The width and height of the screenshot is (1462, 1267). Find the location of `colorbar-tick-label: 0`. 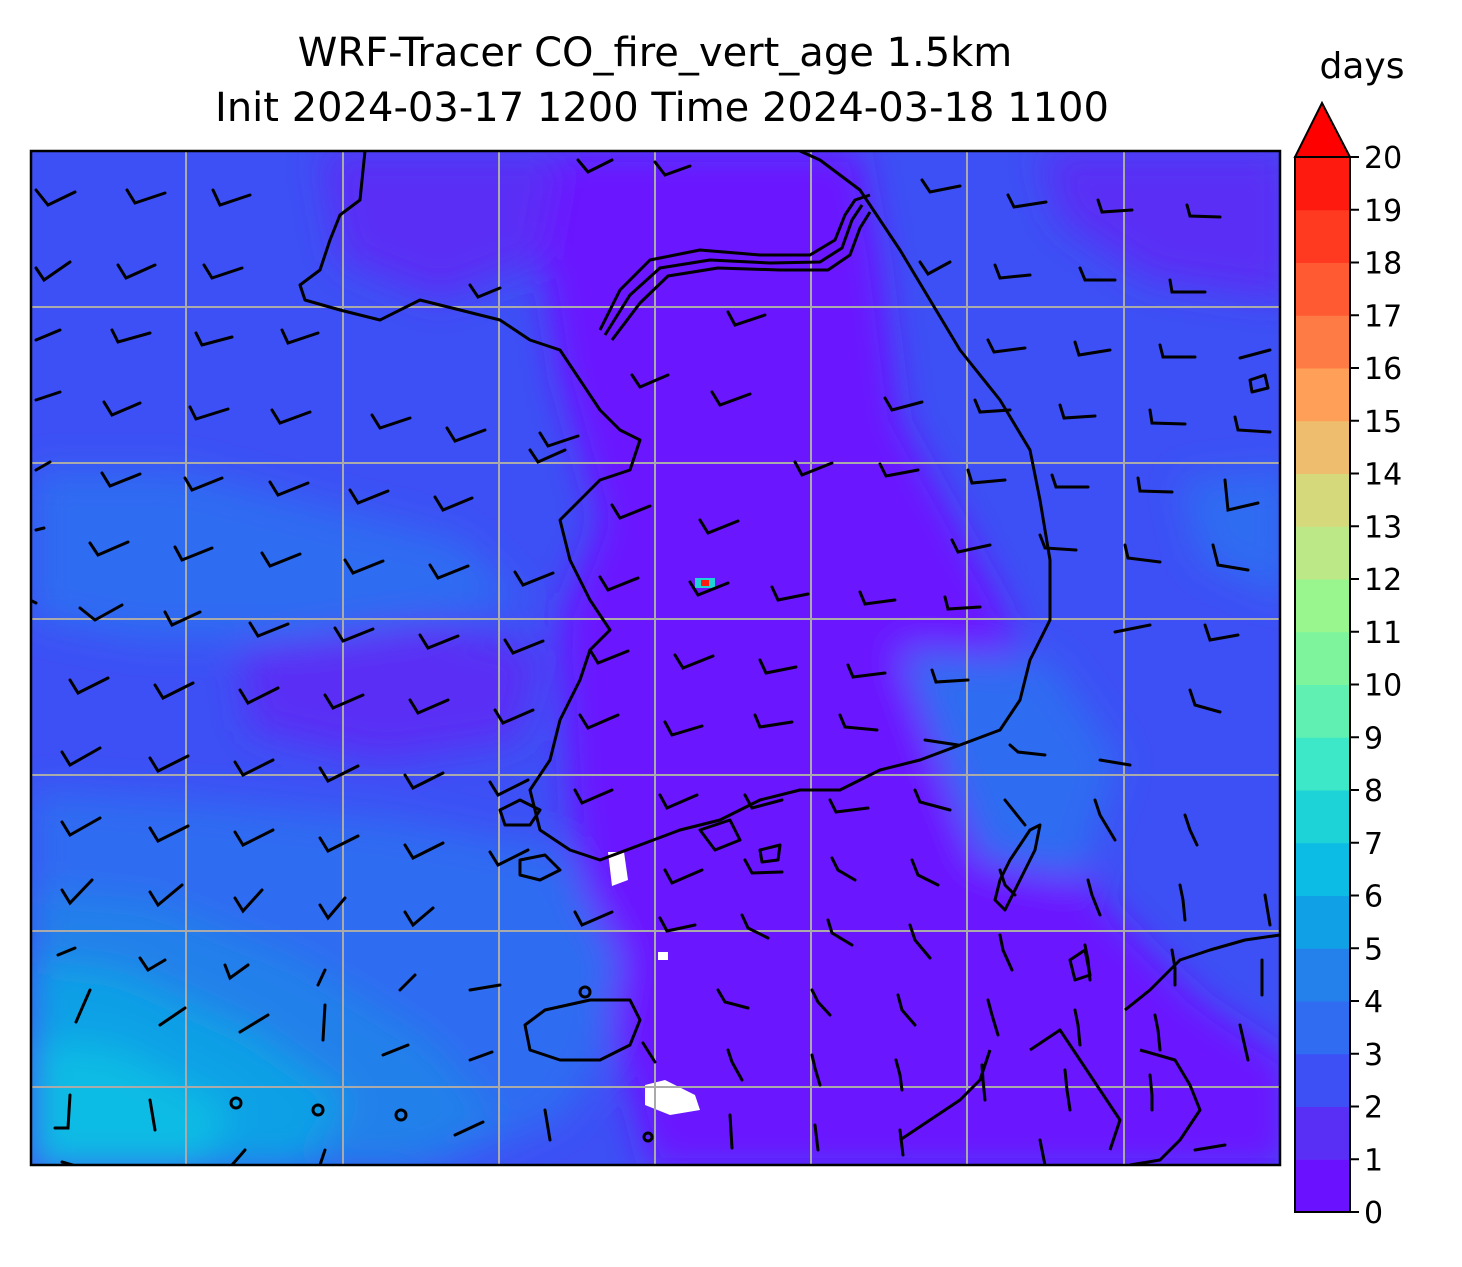

colorbar-tick-label: 0 is located at coordinates (1373, 1213).